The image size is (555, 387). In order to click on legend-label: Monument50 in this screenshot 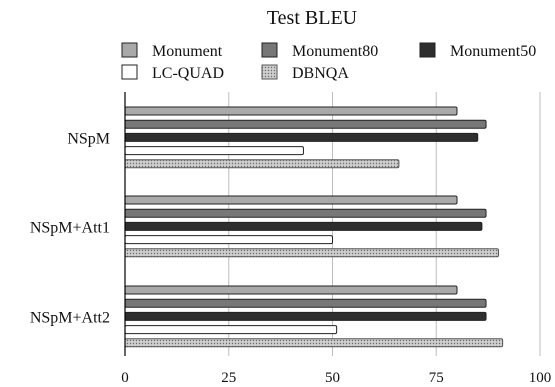, I will do `click(493, 51)`.